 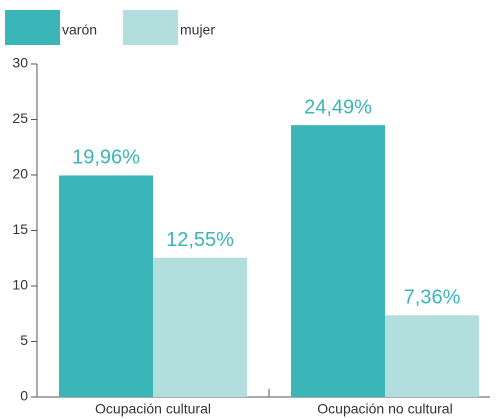 What do you see at coordinates (24, 340) in the screenshot?
I see `y-tick-label: 5` at bounding box center [24, 340].